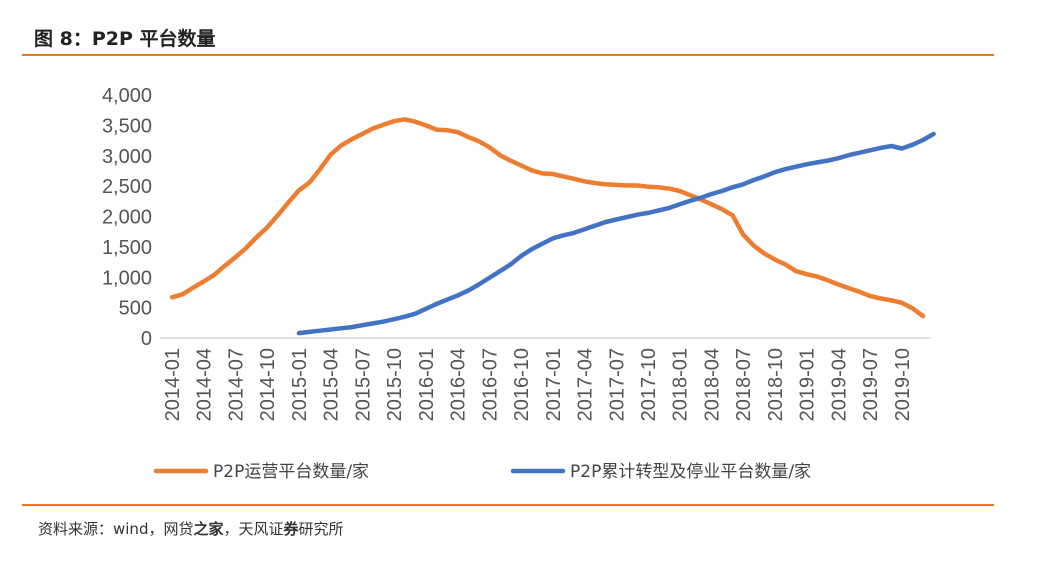 This screenshot has width=1057, height=564. I want to click on y-tick-label: 1,000, so click(127, 278).